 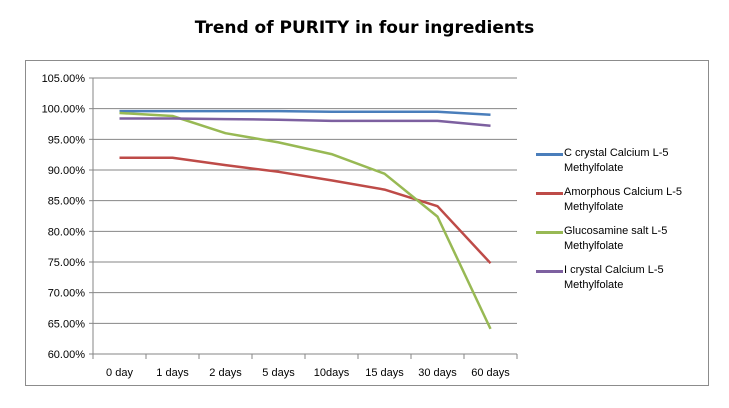 What do you see at coordinates (616, 238) in the screenshot?
I see `legend-label: Glucosamine salt L-5 Methylfolate` at bounding box center [616, 238].